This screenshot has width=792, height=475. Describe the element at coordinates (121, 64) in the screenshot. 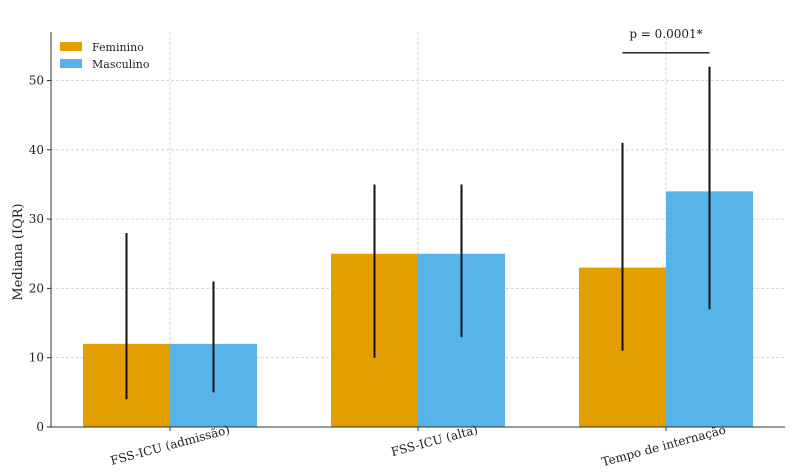

I see `legend-label: Masculino` at that location.